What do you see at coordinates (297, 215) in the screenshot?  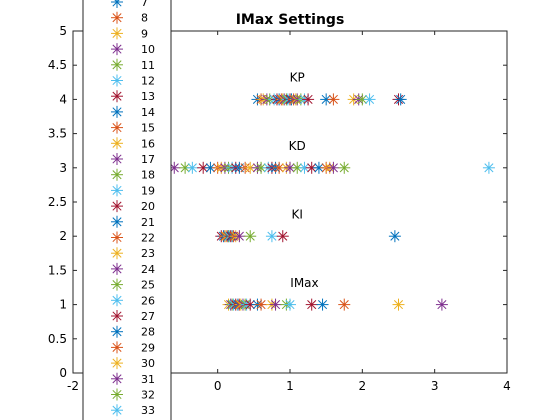 I see `annotation-ki: KI` at bounding box center [297, 215].